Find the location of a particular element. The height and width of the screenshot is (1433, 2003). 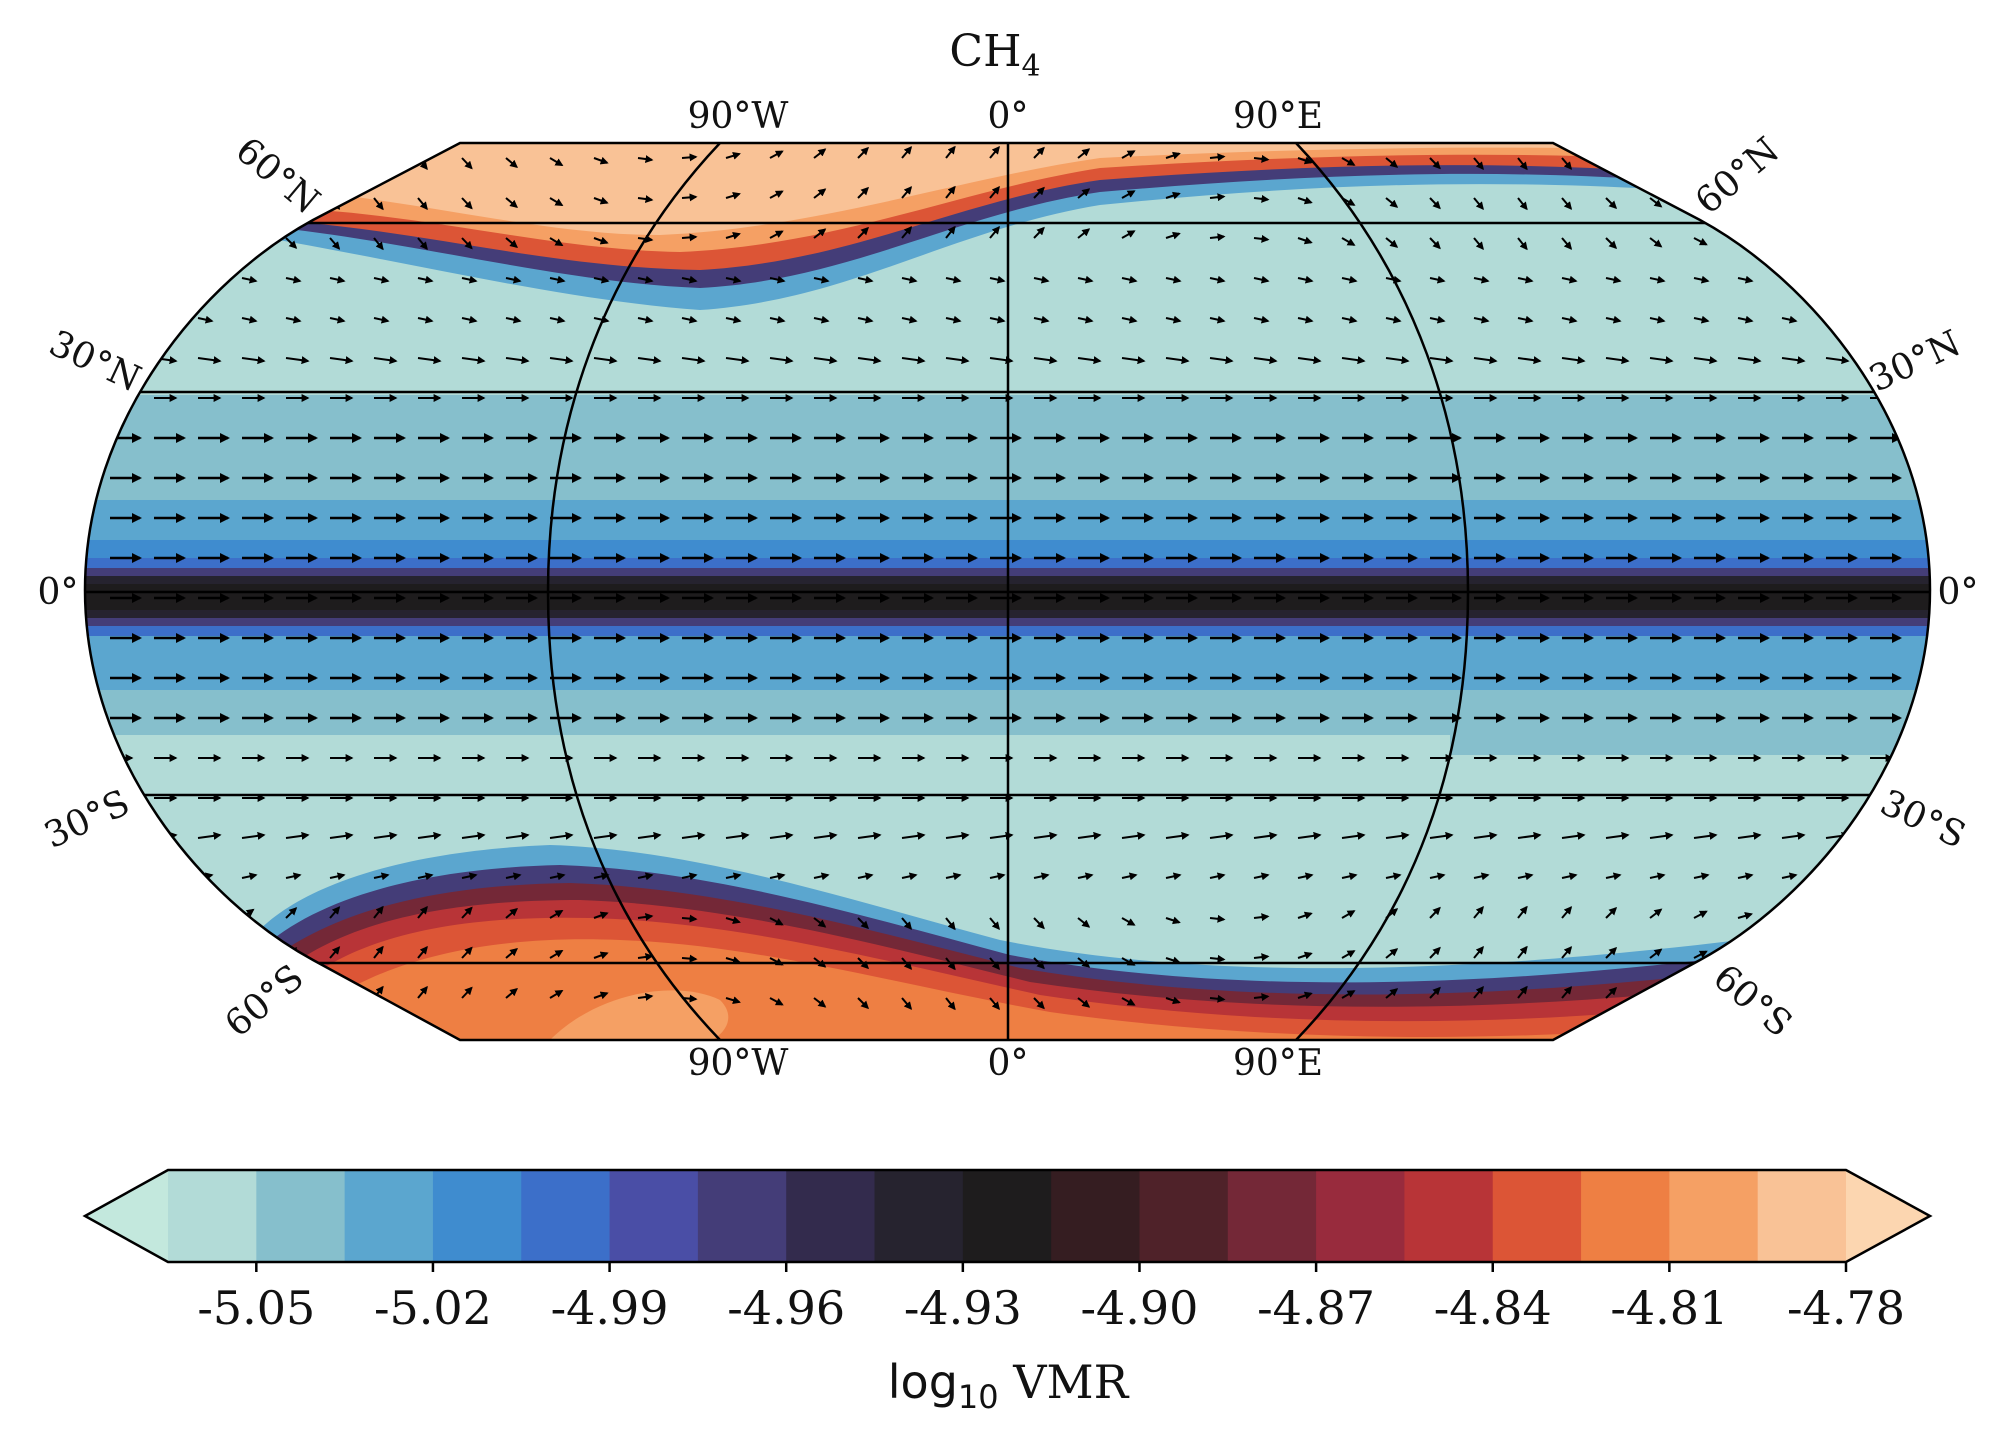

south-polar-feature is located at coordinates (995, 942).